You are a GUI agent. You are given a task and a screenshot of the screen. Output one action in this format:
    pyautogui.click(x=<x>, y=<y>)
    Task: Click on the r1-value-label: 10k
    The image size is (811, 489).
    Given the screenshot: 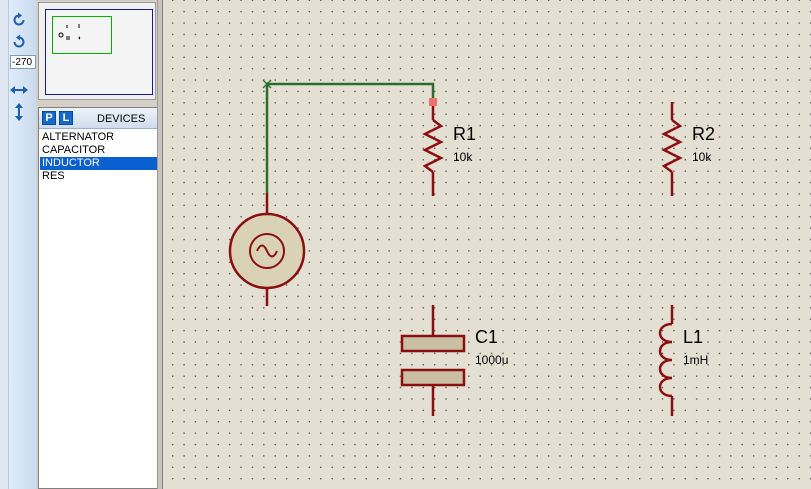 What is the action you would take?
    pyautogui.click(x=463, y=157)
    